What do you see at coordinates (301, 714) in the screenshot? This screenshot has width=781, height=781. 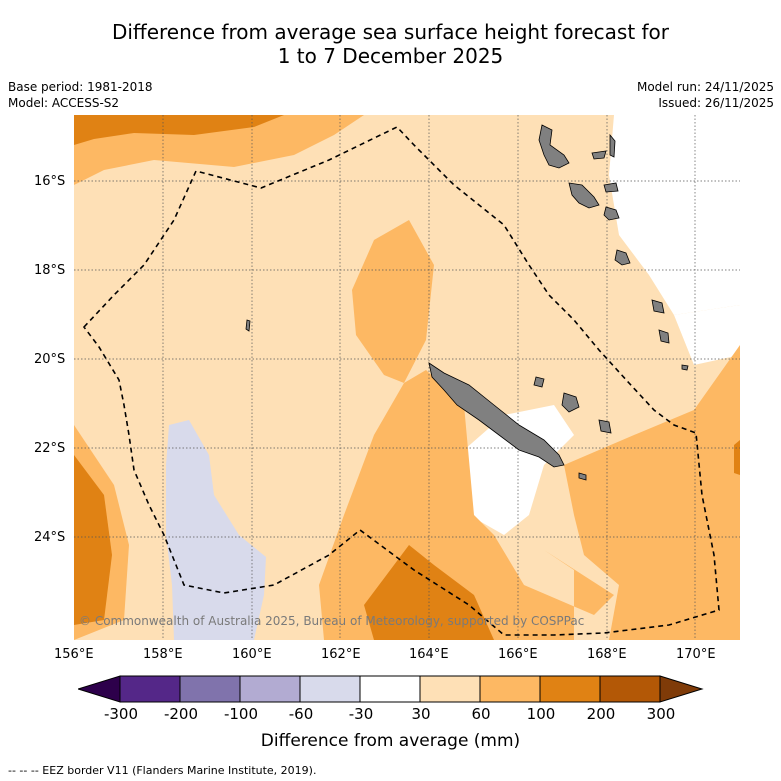 I see `colorbar-label-m60: -60` at bounding box center [301, 714].